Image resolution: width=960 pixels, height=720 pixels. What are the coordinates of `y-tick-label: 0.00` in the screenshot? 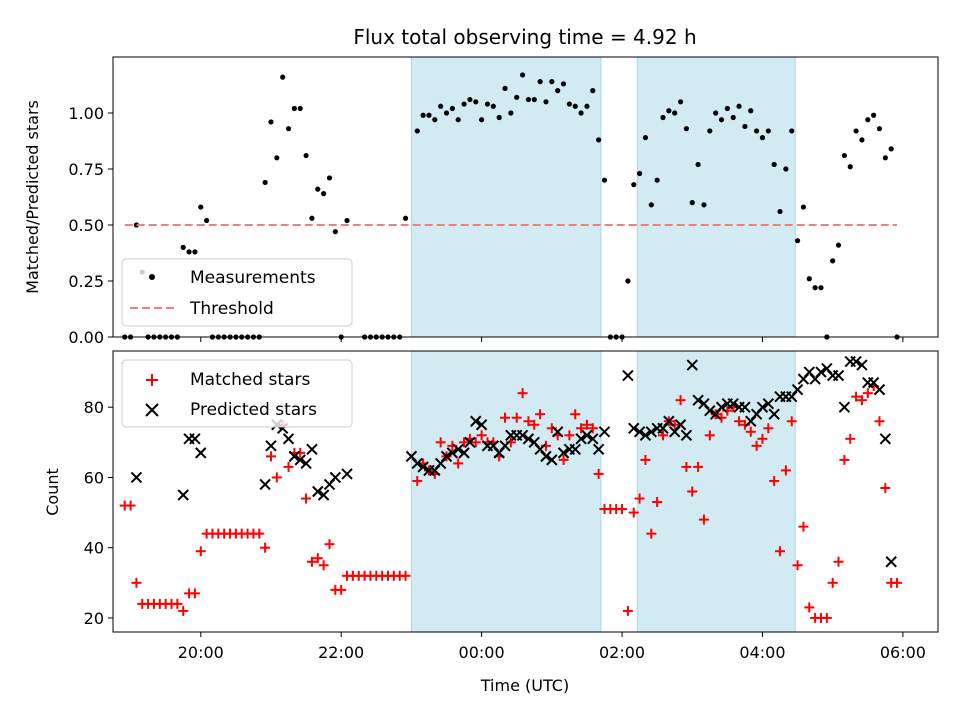 It's located at (86, 337).